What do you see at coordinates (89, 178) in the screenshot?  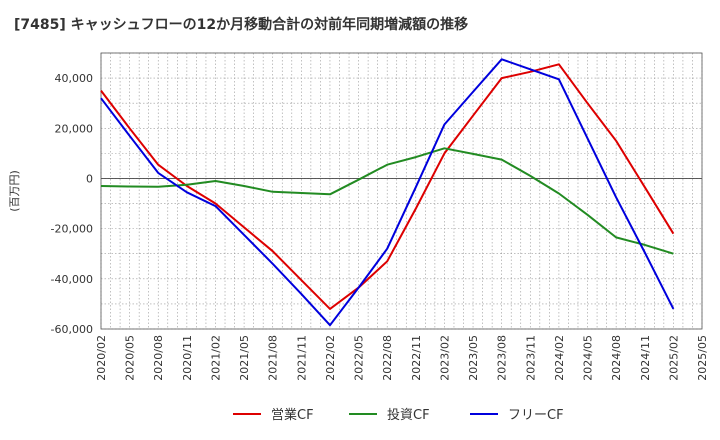 I see `y-tick-label: 0` at bounding box center [89, 178].